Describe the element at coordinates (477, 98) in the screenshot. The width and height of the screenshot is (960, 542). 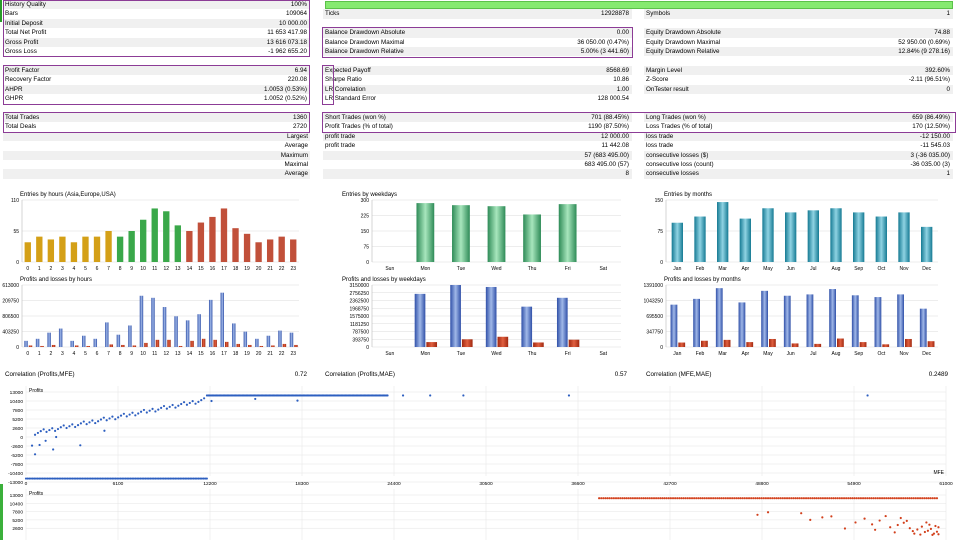
I see `summary-row: LR Standard Error 128 000.54` at that location.